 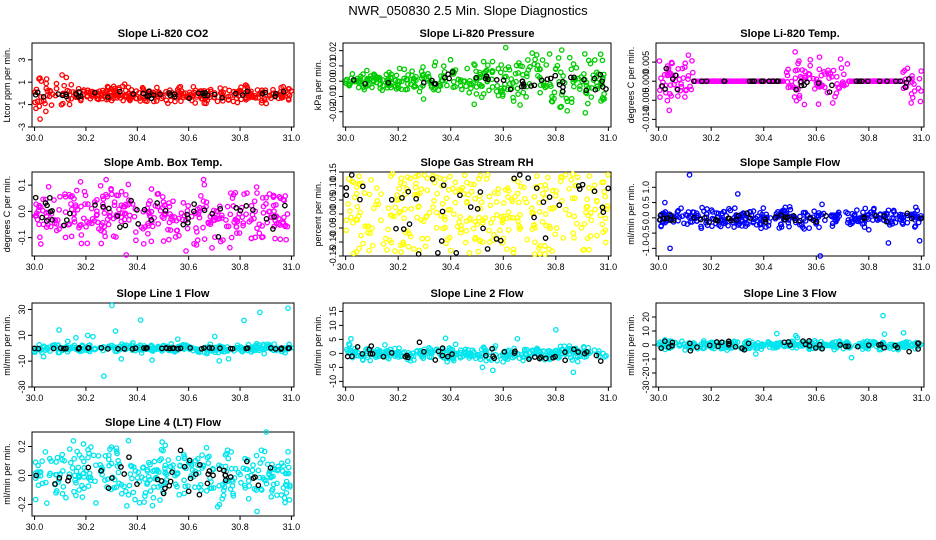 I want to click on x-tick-label: 30.4, so click(x=138, y=527).